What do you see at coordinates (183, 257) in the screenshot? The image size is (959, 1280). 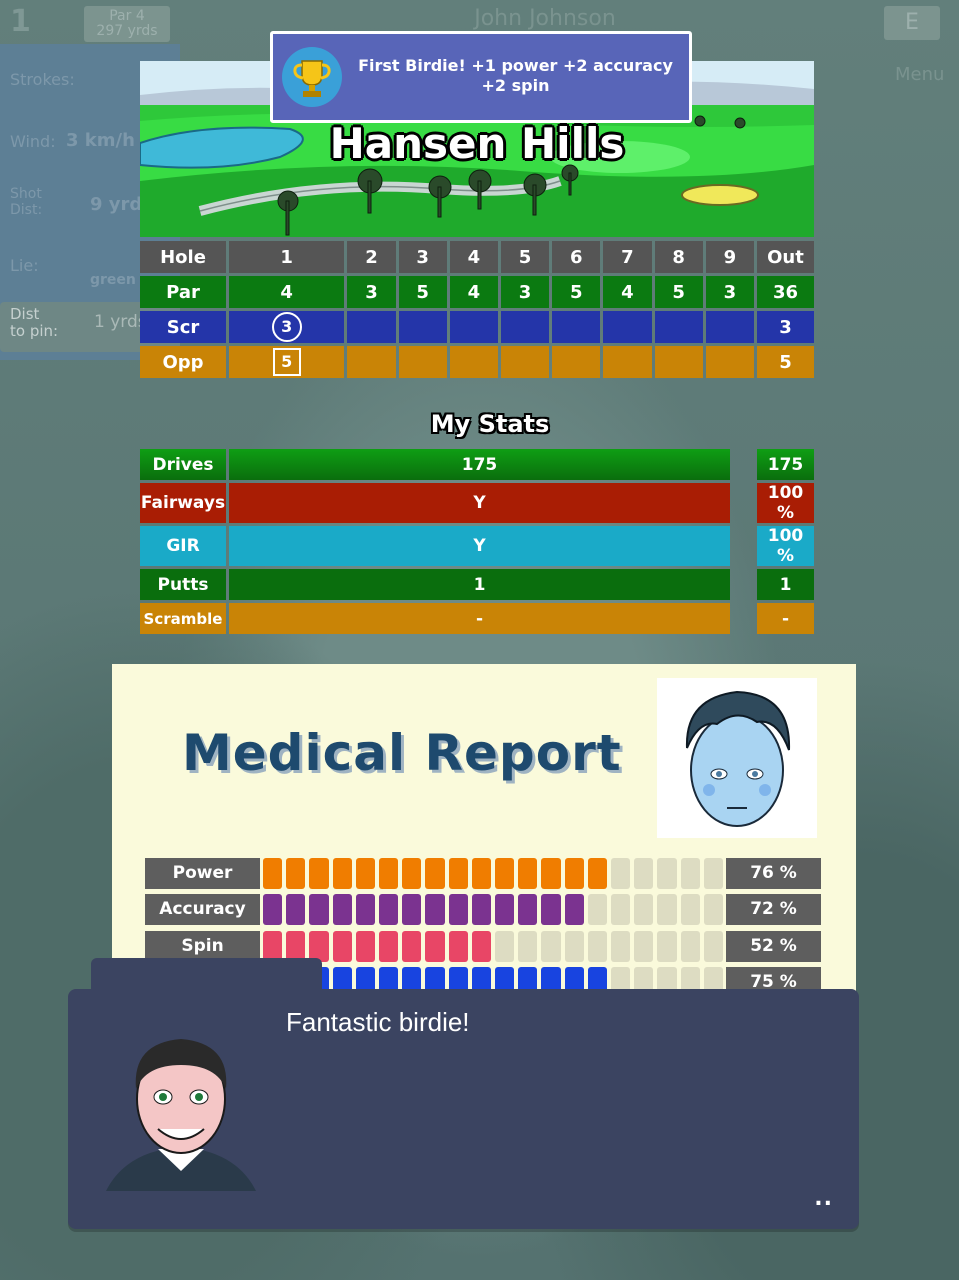 I see `table-cell: Hole` at bounding box center [183, 257].